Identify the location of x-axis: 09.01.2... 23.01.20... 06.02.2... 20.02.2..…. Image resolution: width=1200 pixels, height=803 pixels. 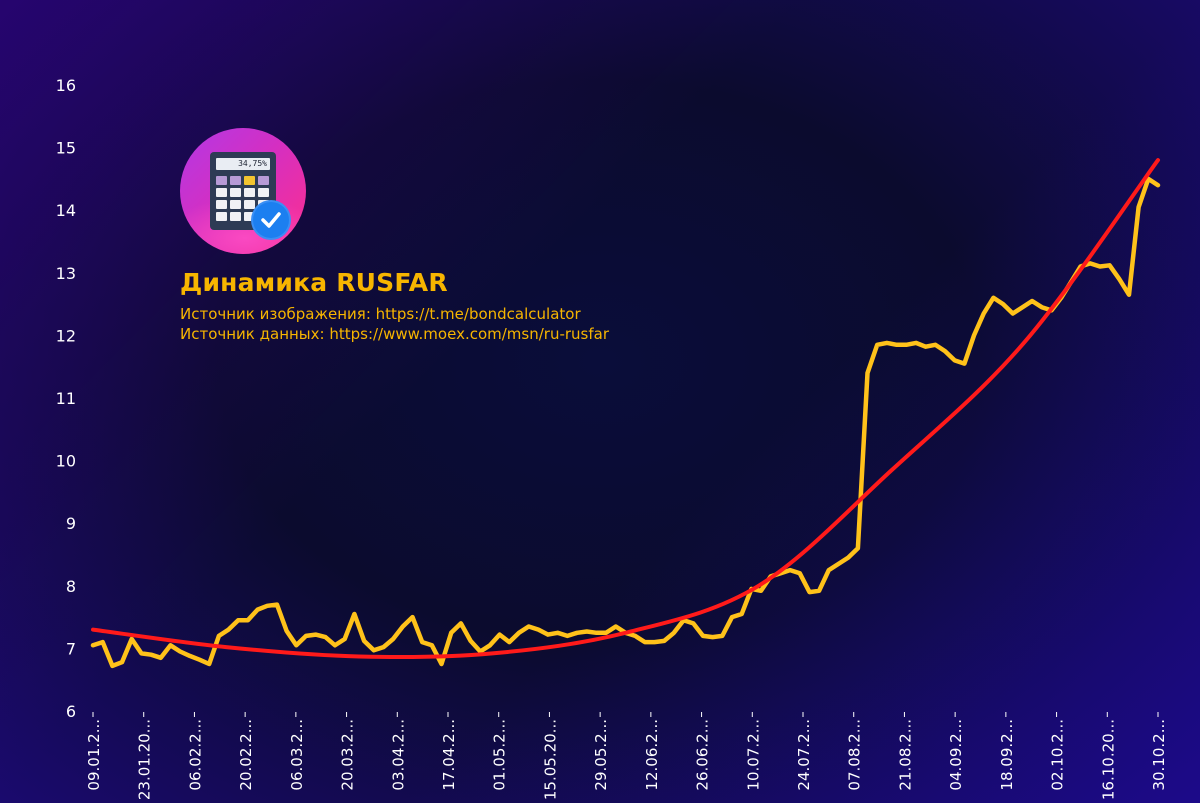
(626, 756).